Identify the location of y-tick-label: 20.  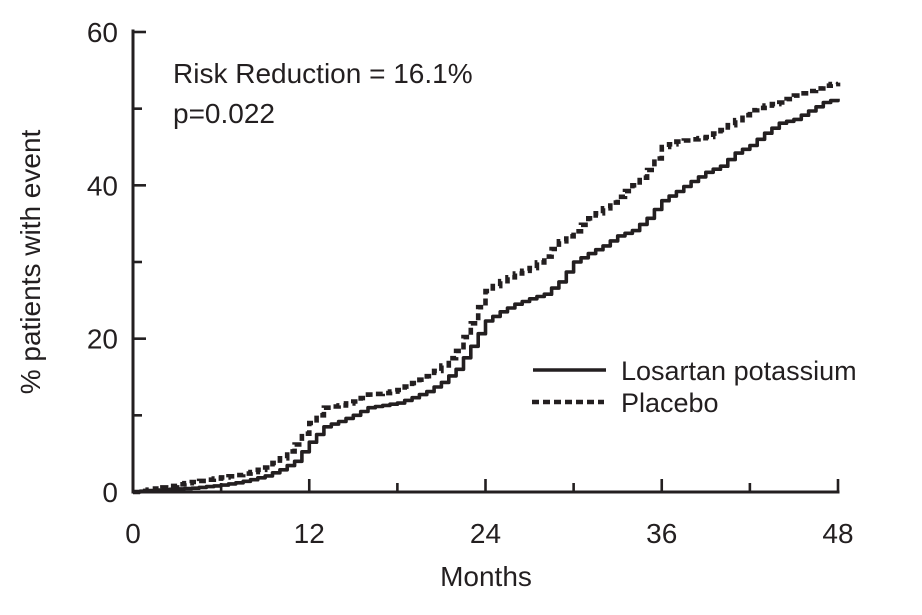
(102, 339).